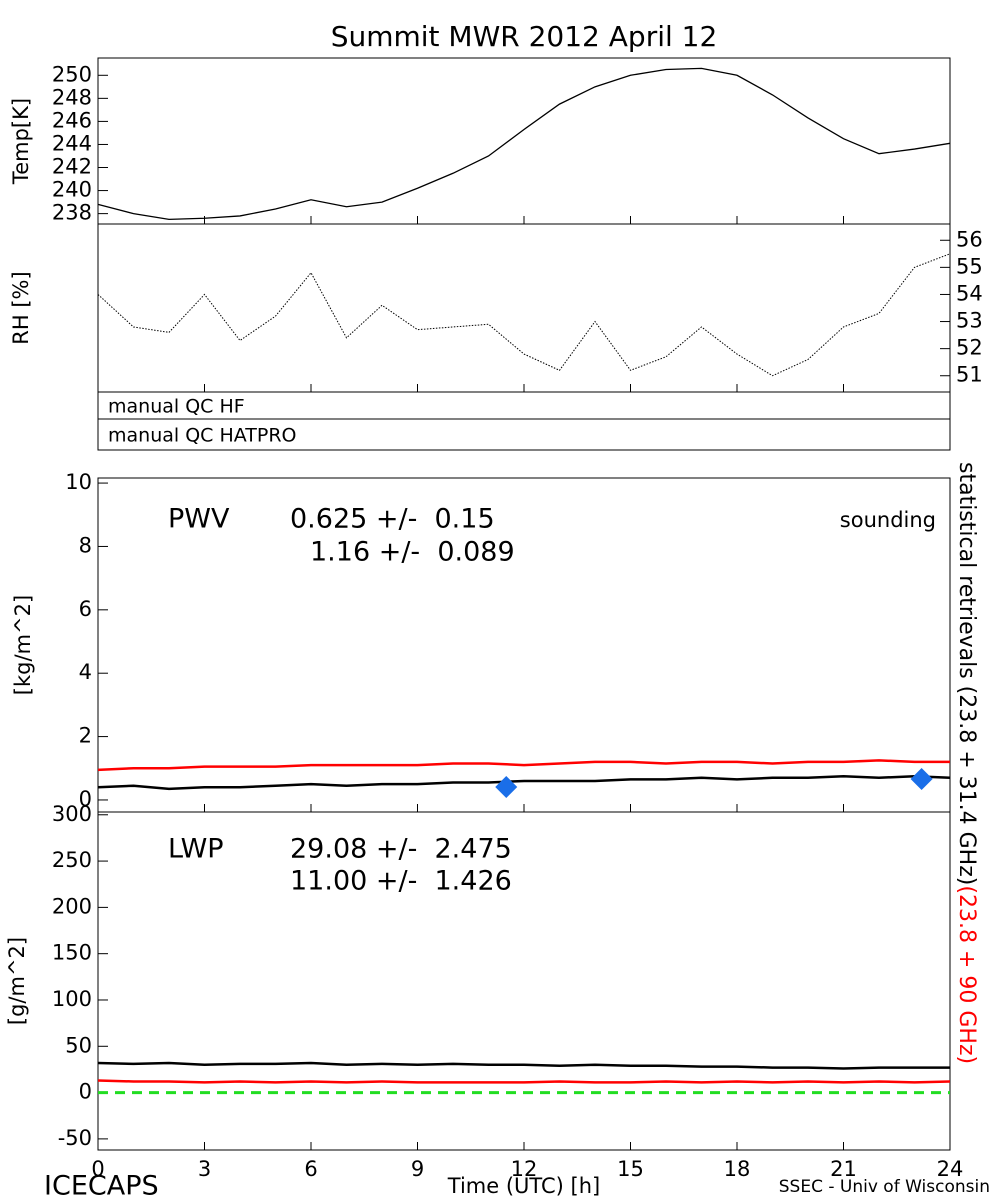 This screenshot has height=1200, width=1000. Describe the element at coordinates (969, 375) in the screenshot. I see `y-tick-label: 51` at that location.